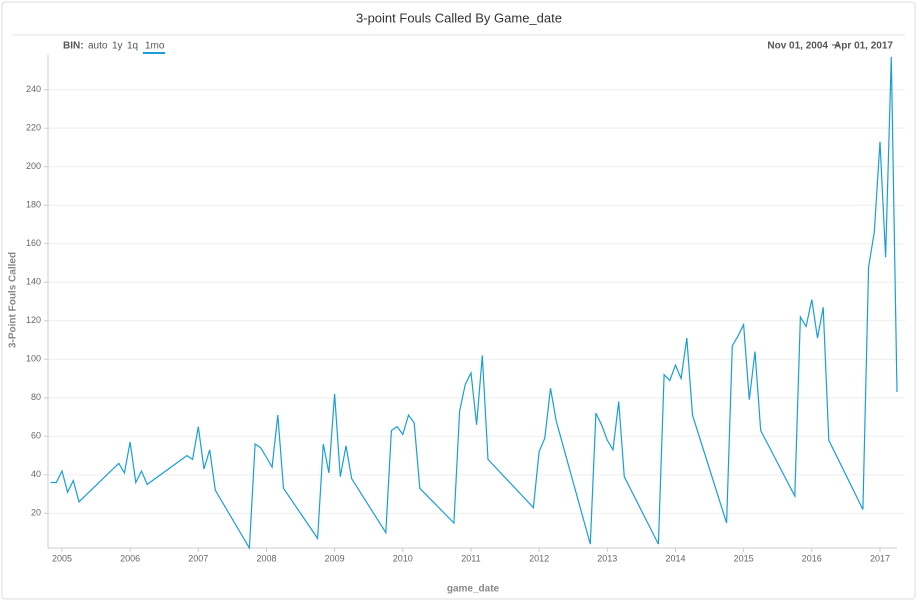 This screenshot has width=918, height=602. I want to click on y-tick-label: 200, so click(33, 166).